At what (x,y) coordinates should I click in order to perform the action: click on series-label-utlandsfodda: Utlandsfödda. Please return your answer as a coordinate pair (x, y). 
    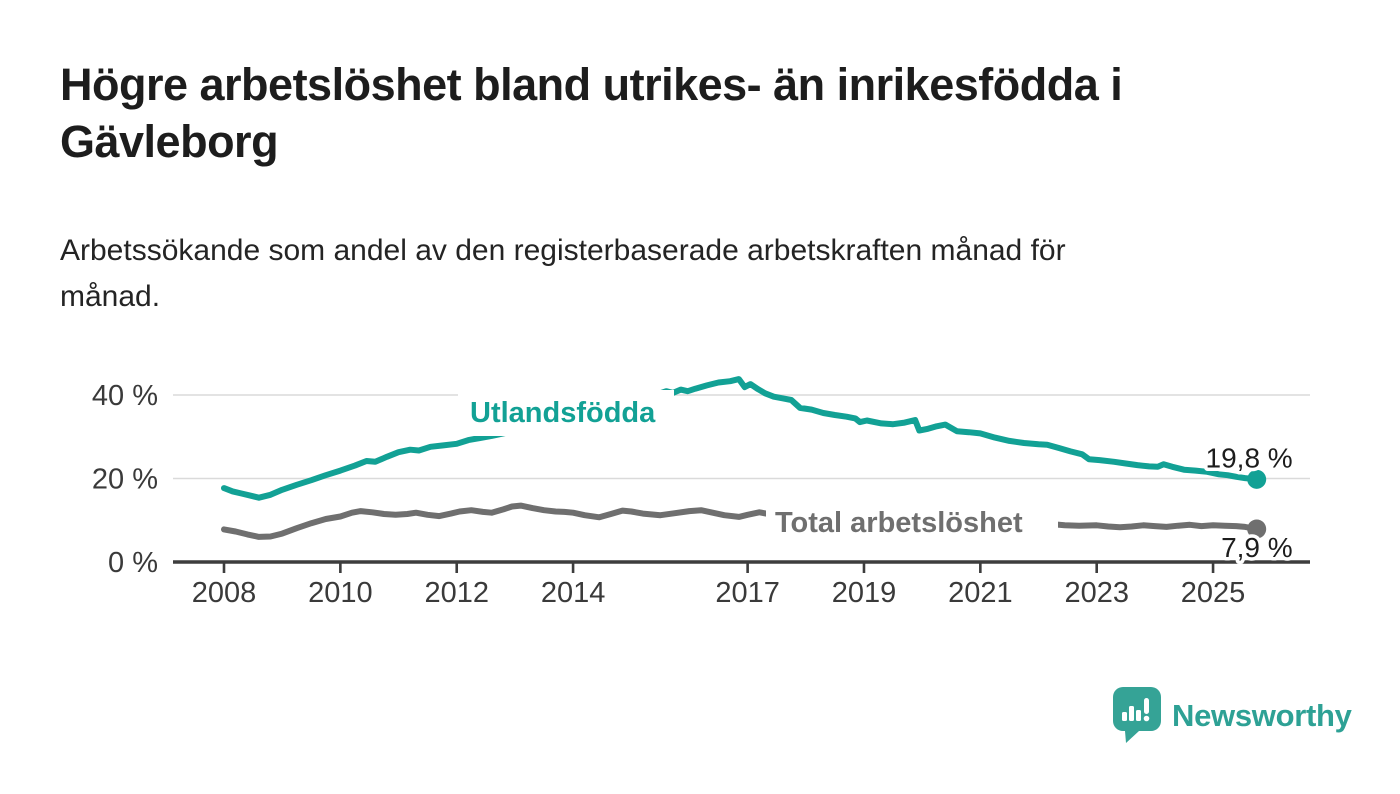
    Looking at the image, I should click on (563, 413).